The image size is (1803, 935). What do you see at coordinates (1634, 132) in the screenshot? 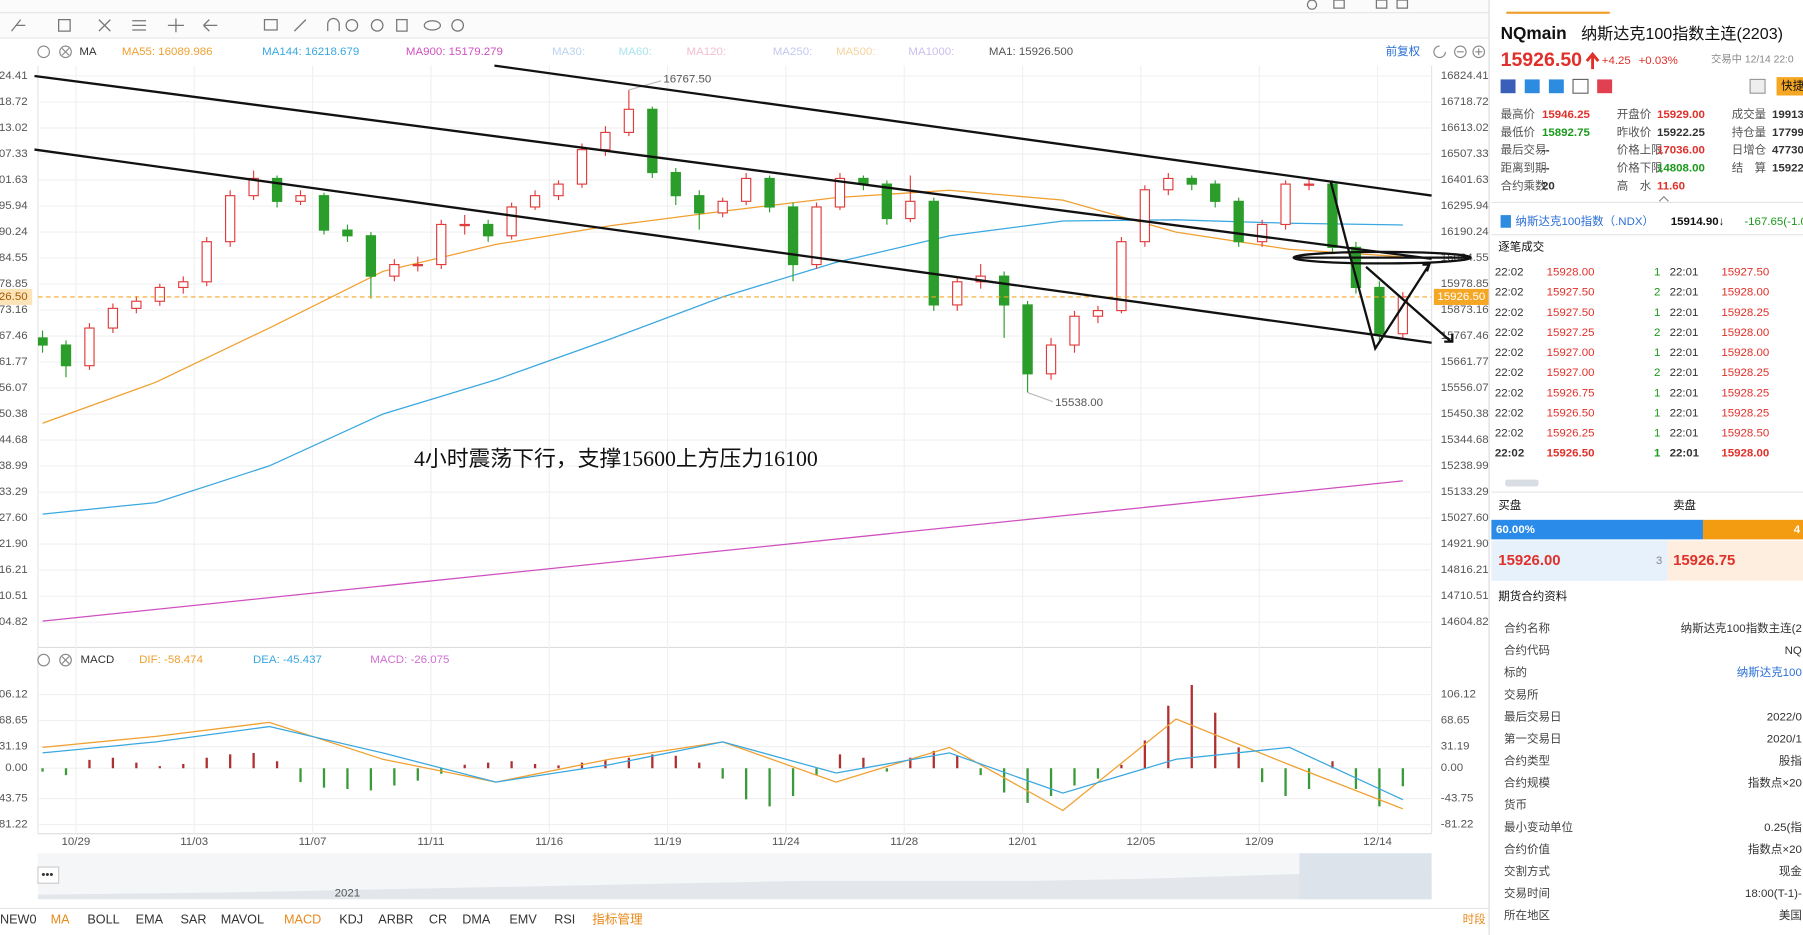
I see `stat-label: 昨收价` at bounding box center [1634, 132].